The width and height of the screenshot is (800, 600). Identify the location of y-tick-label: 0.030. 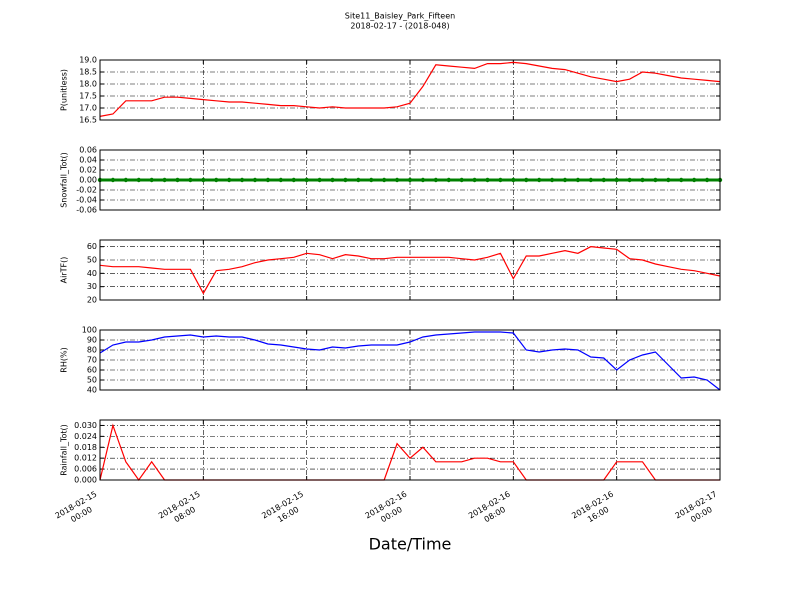
(85, 425).